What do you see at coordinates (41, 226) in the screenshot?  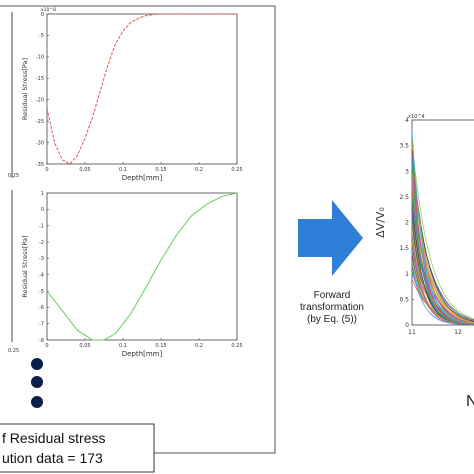 I see `y-tick-label: -1` at bounding box center [41, 226].